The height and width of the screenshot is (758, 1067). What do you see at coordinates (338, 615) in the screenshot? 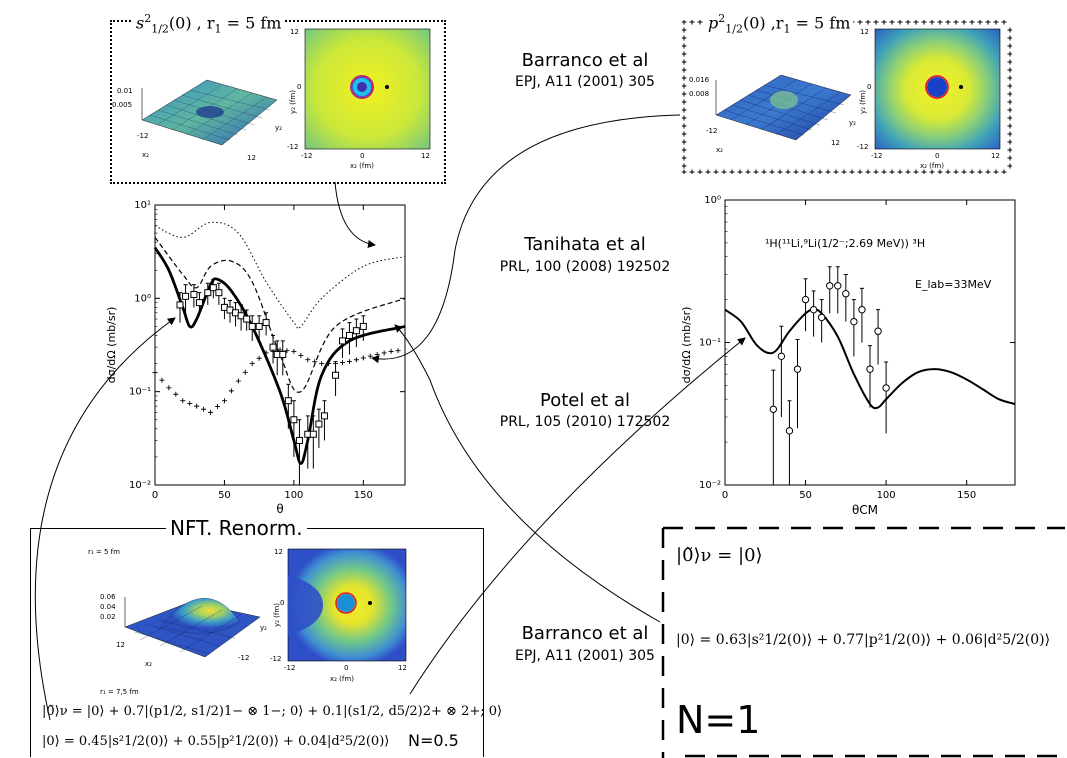
I see `nft-density-map: 12 0 -12 -12 0 12 x₂ (fm) y₂ (fm)` at bounding box center [338, 615].